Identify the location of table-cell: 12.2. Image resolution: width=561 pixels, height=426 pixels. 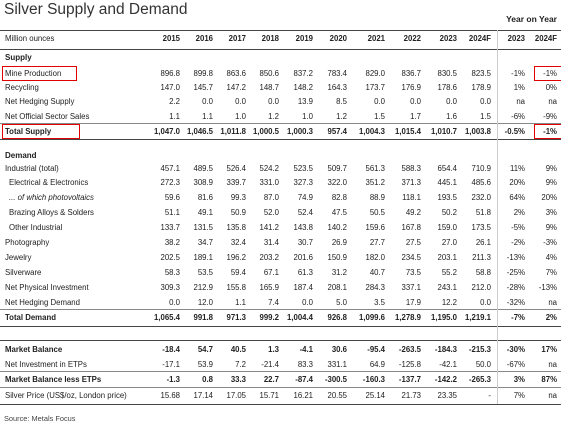
(449, 302).